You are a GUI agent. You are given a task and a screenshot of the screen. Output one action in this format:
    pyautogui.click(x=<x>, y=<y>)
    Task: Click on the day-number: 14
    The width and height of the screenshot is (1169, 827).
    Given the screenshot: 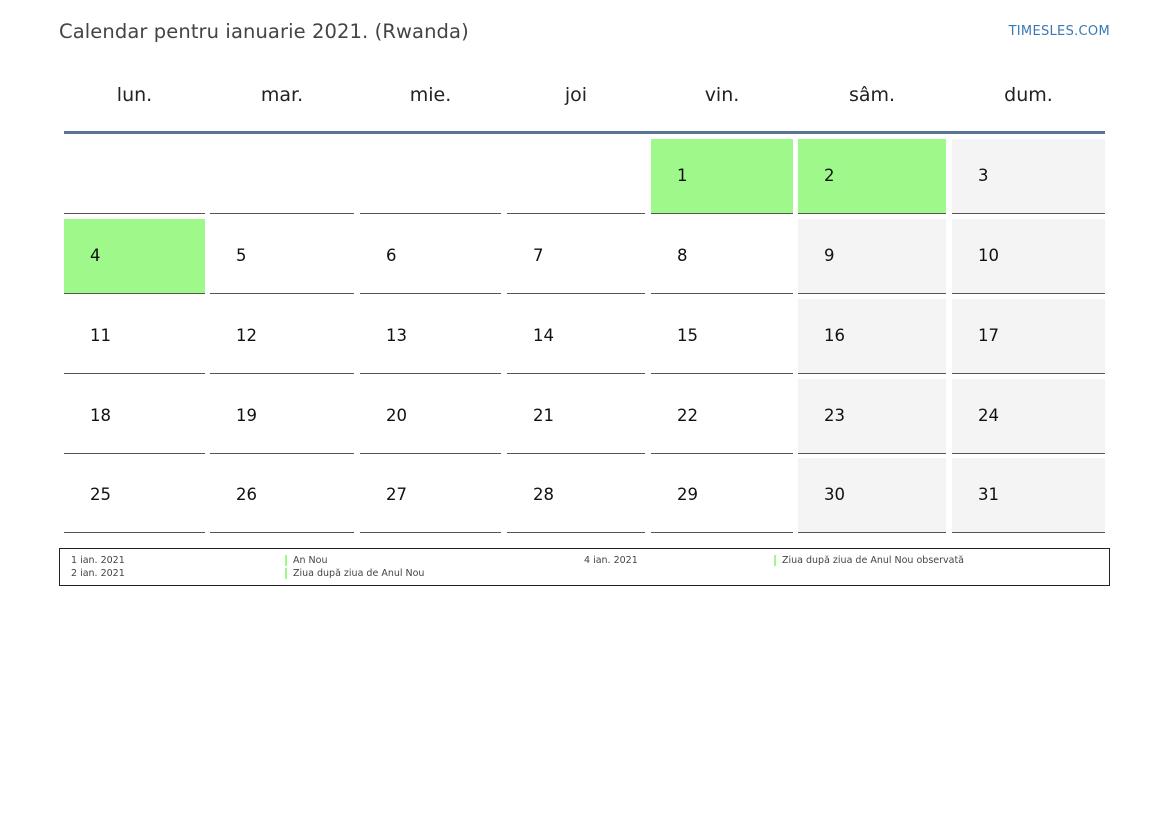 What is the action you would take?
    pyautogui.click(x=543, y=335)
    